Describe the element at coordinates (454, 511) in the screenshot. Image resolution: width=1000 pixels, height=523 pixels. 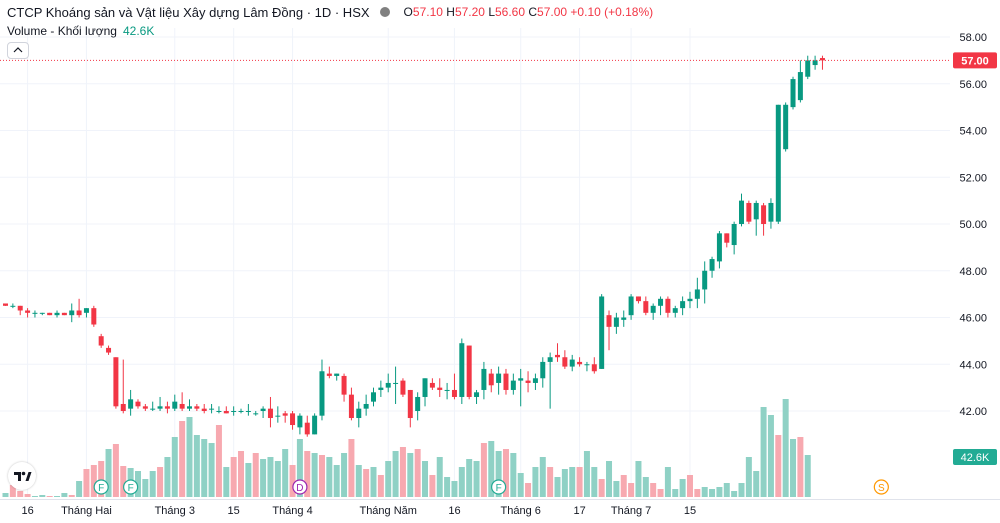
I see `time-tick-label: 16` at that location.